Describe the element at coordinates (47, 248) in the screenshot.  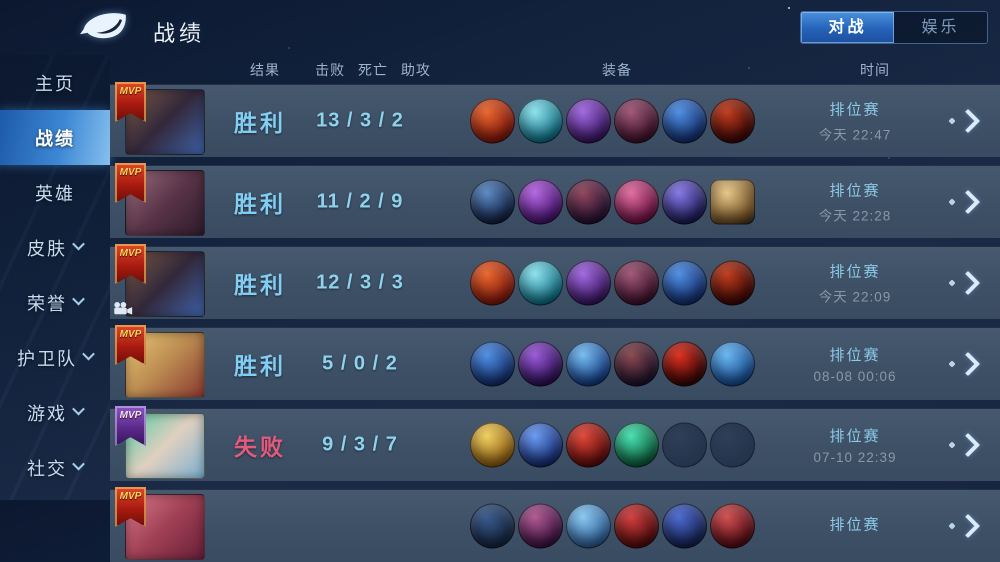
I see `sidebar-item-label: 皮肤` at that location.